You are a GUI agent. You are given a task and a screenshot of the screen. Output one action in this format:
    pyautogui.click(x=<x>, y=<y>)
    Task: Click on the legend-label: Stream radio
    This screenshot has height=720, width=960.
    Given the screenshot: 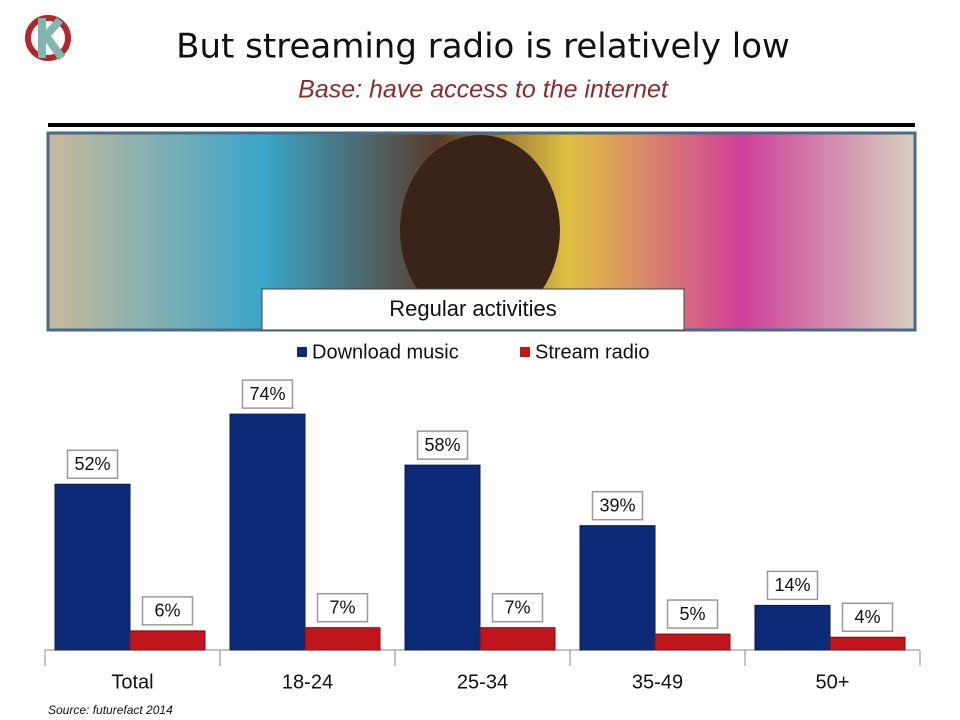 What is the action you would take?
    pyautogui.click(x=592, y=352)
    